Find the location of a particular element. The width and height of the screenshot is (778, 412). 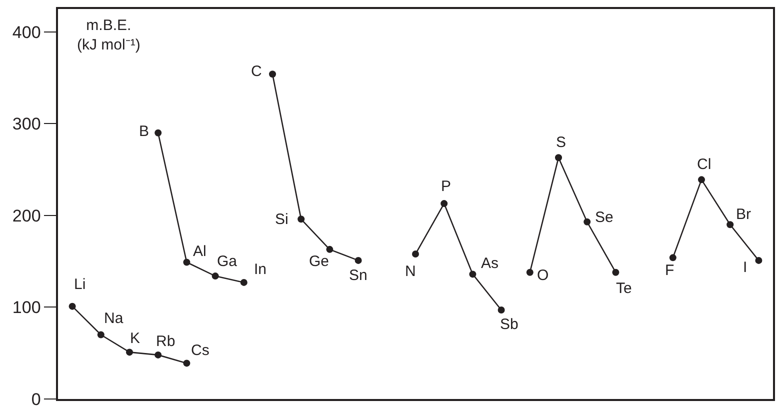

data-label: Li is located at coordinates (80, 284).